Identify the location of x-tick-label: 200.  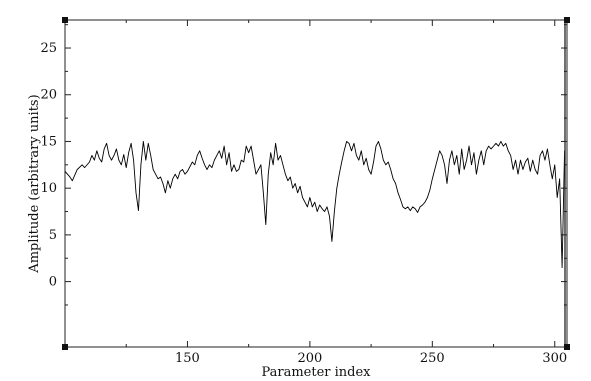
(309, 358).